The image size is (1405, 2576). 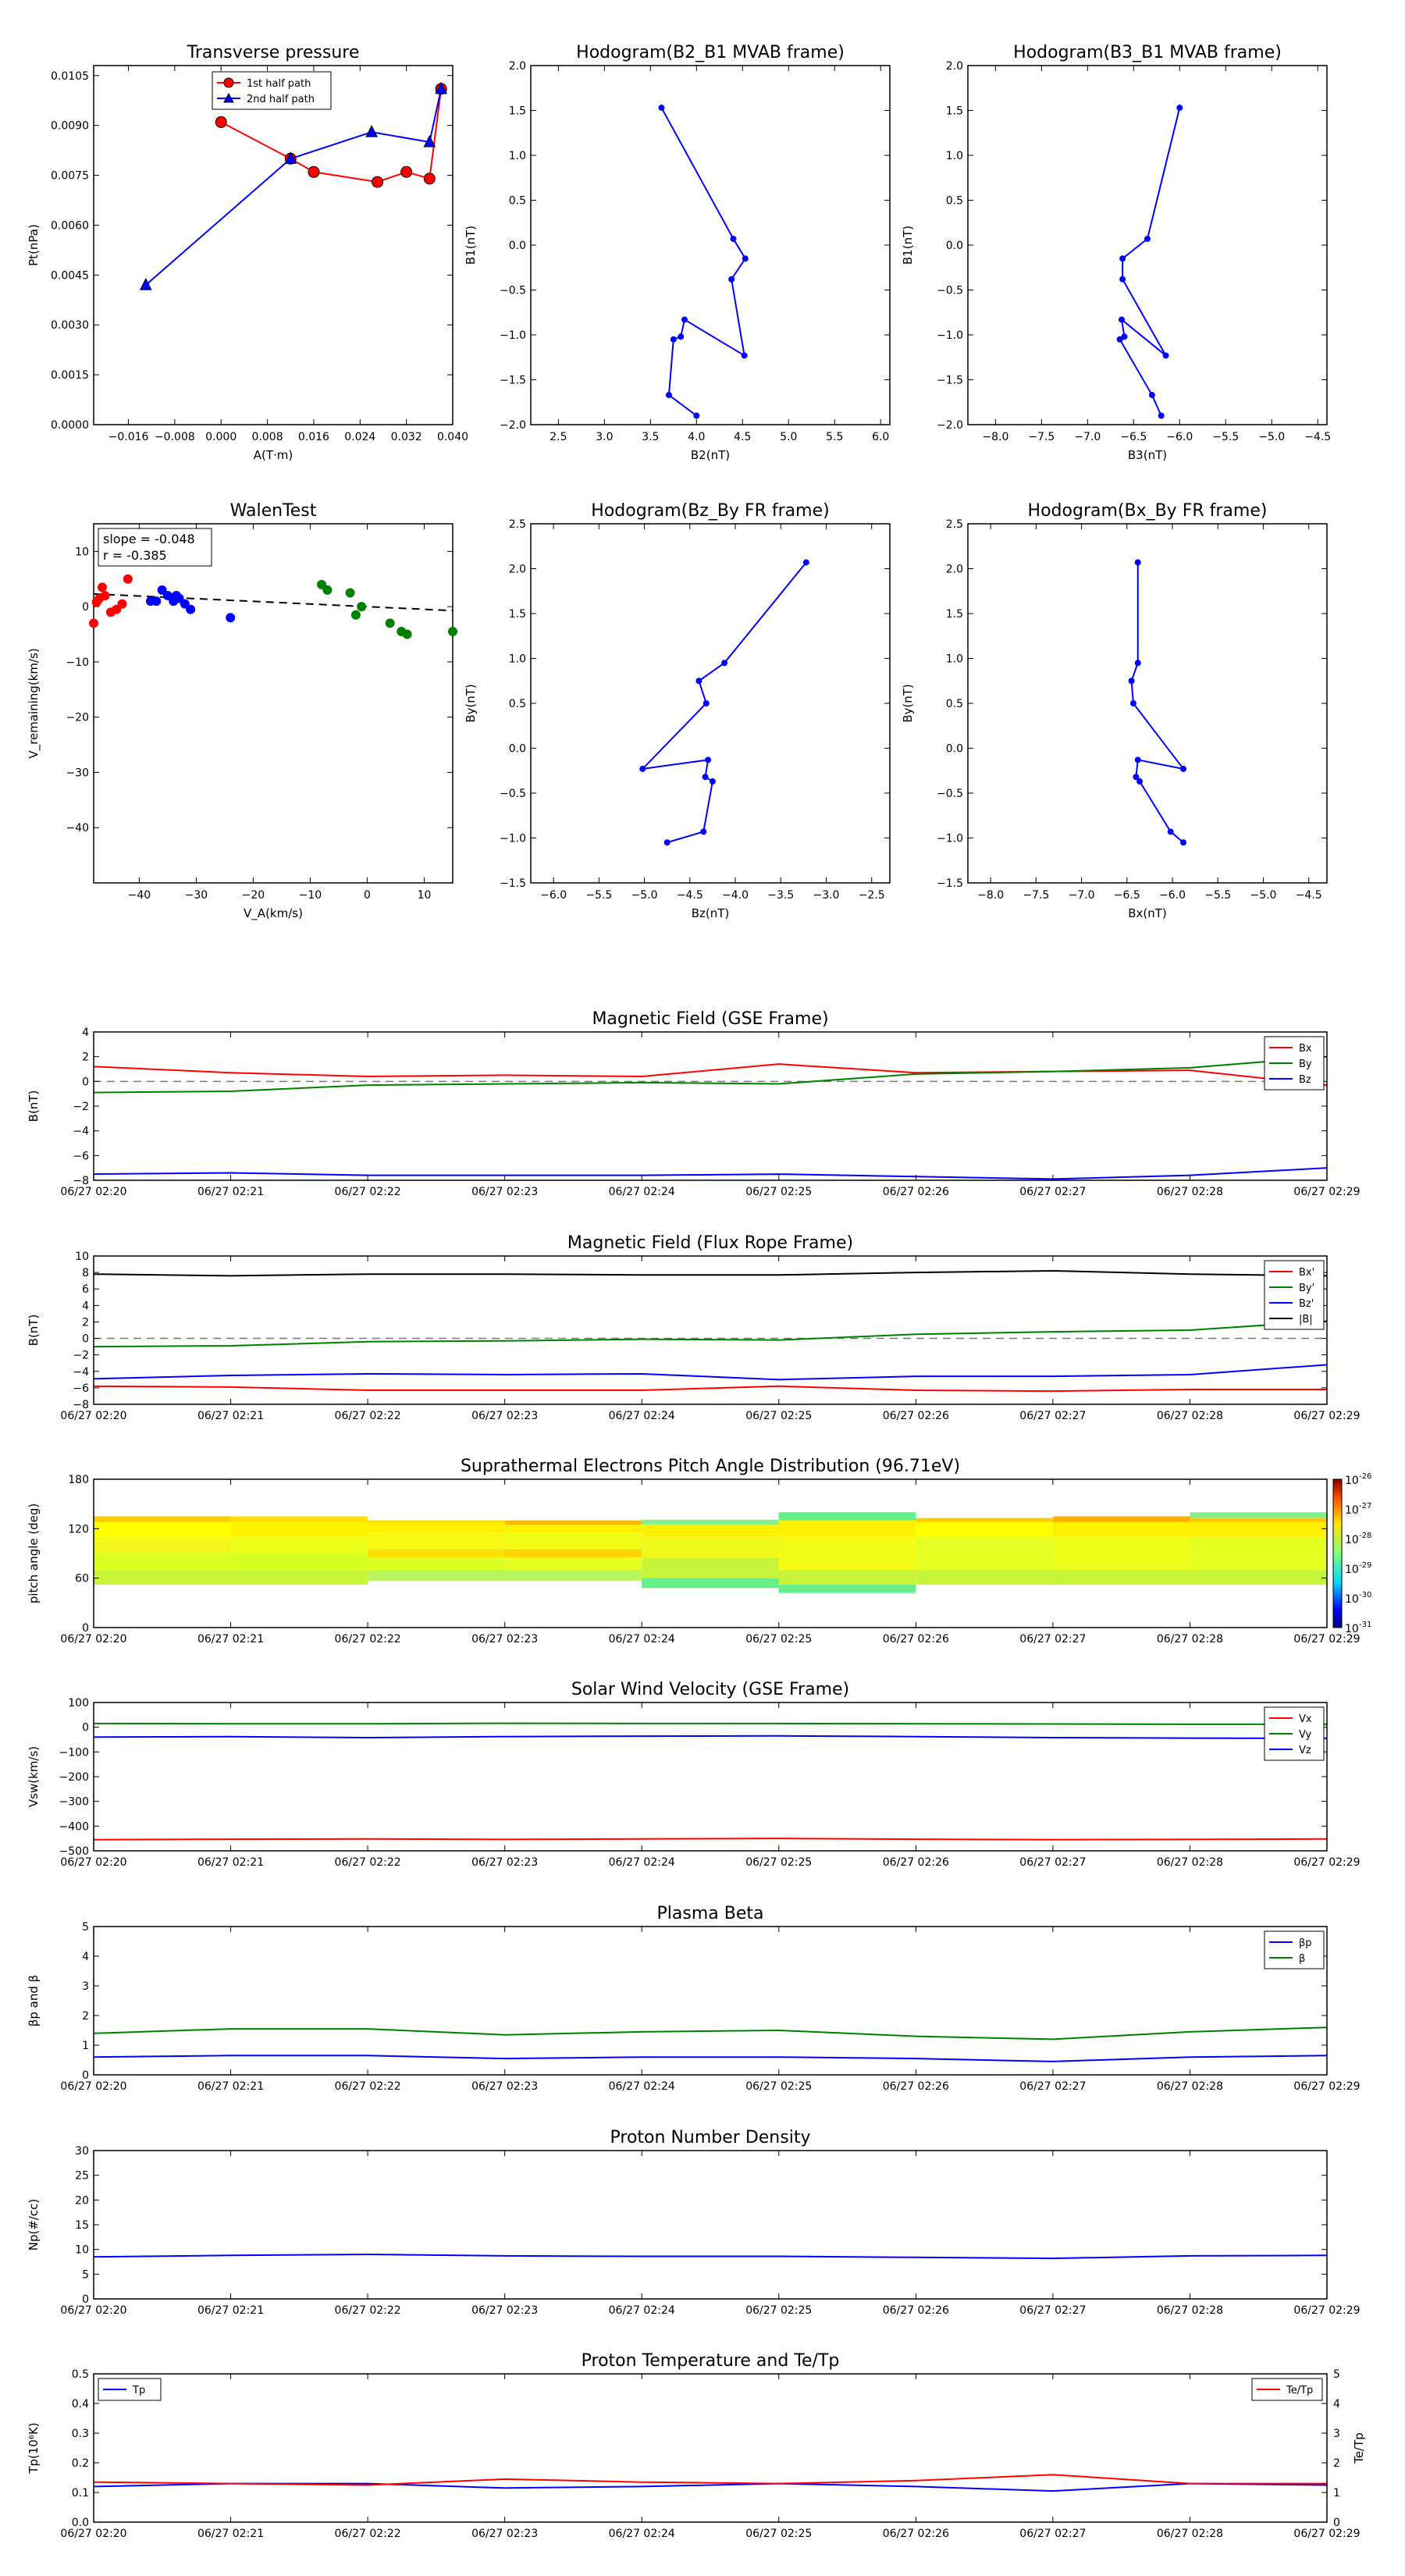 What do you see at coordinates (452, 437) in the screenshot?
I see `x-tick-label: 0.040` at bounding box center [452, 437].